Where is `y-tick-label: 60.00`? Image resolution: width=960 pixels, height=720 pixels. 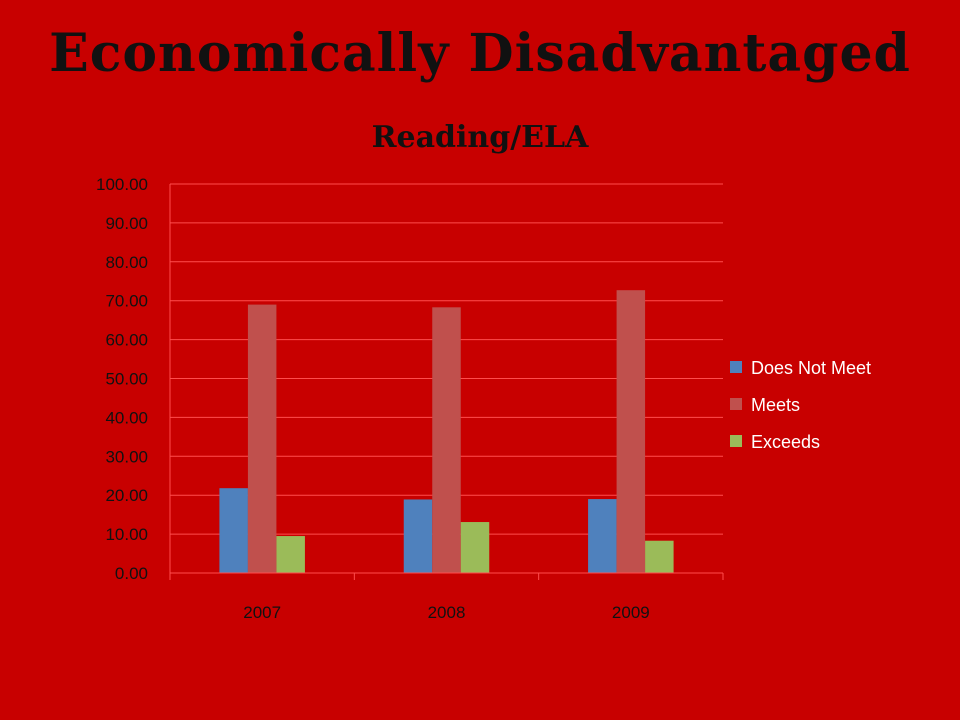 y-tick-label: 60.00 is located at coordinates (126, 340).